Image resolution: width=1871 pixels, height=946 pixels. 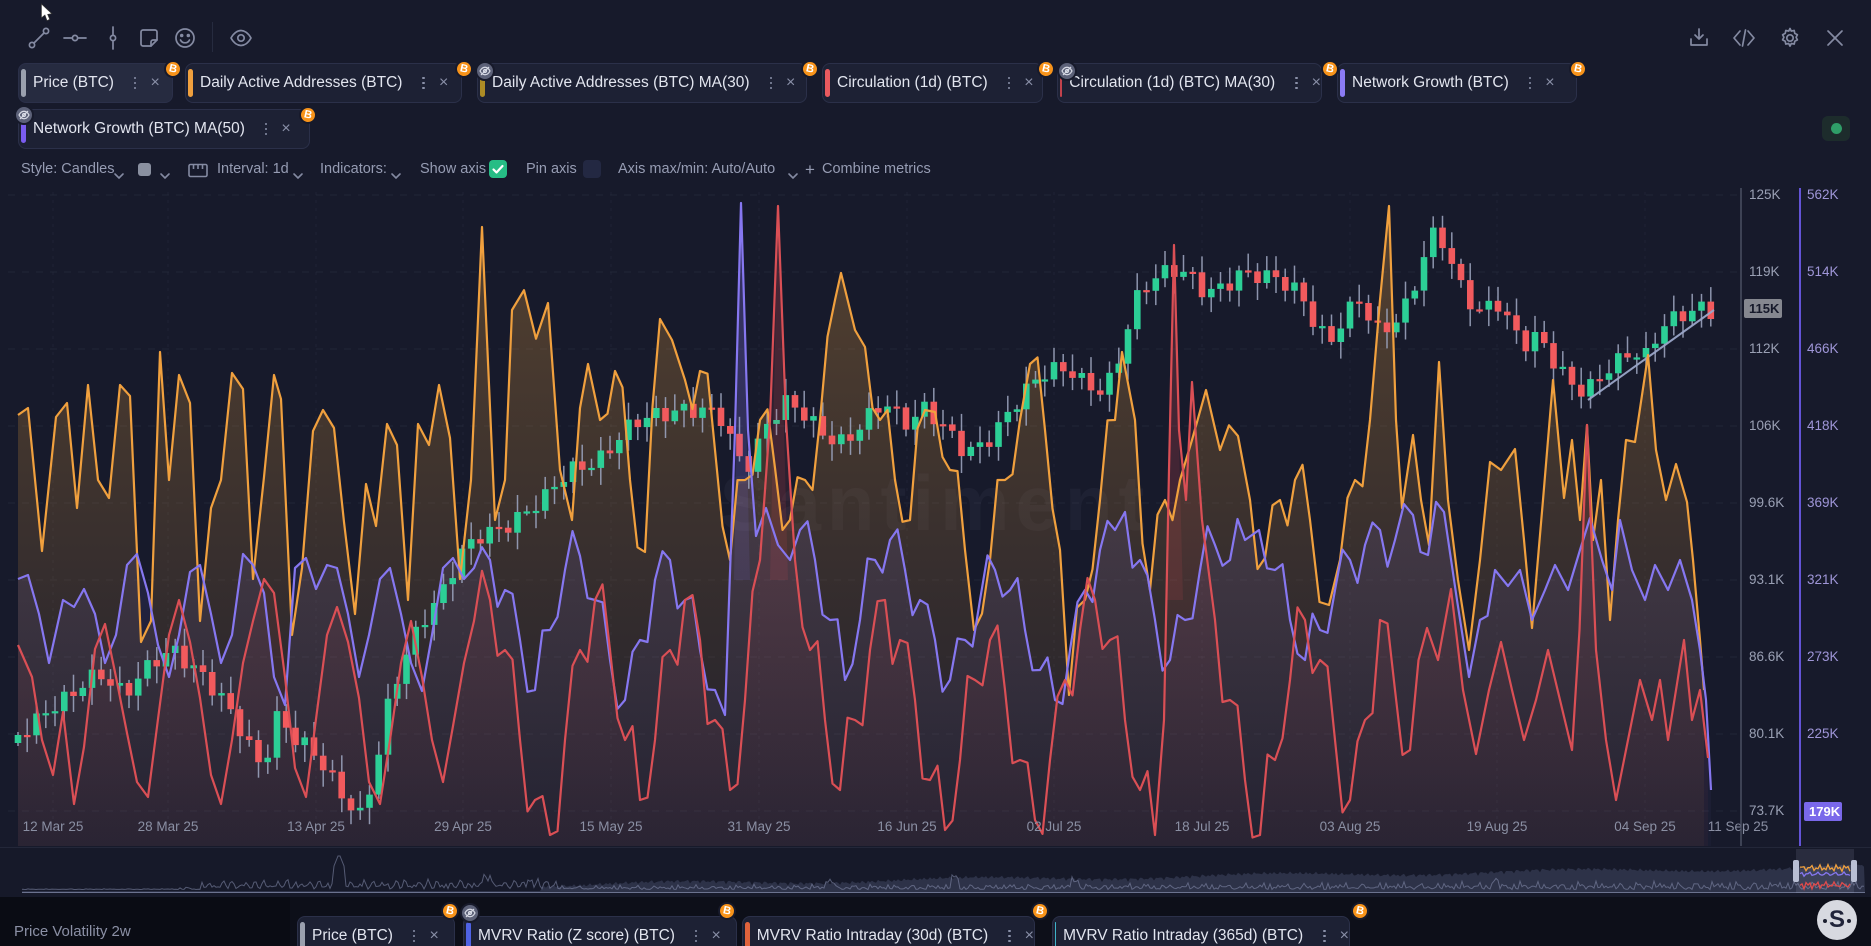 I want to click on svg-text: 31 May 25, so click(x=758, y=826).